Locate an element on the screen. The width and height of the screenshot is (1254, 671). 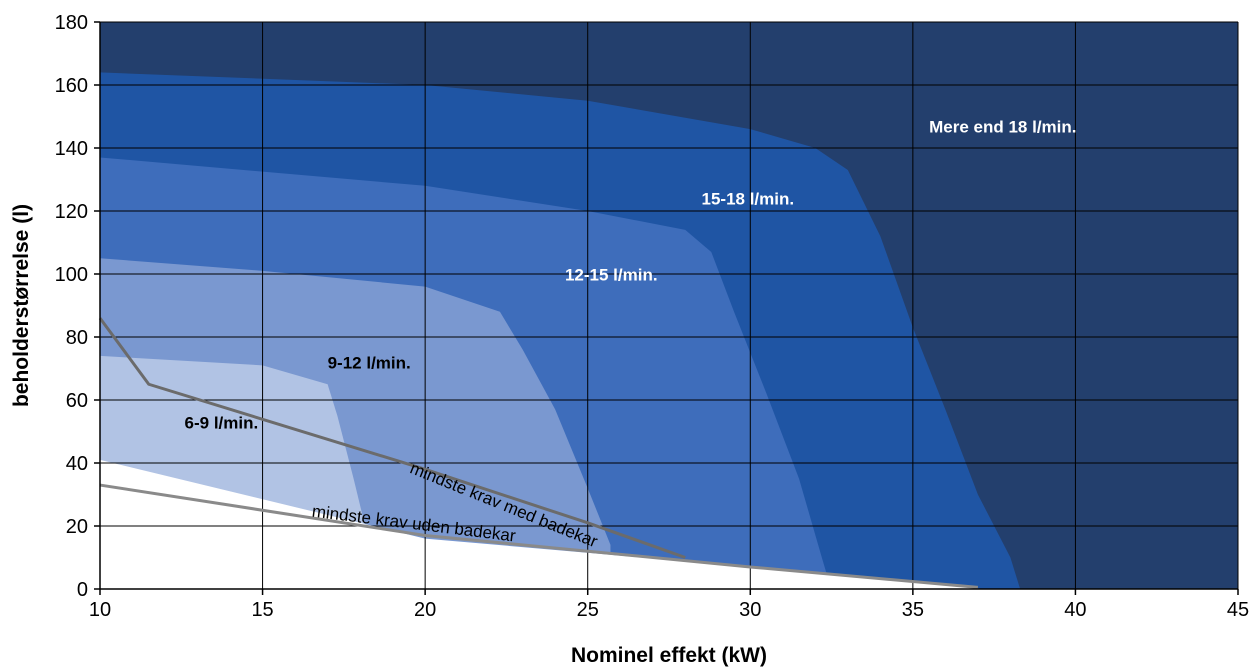
y-tick-label-160: 160 is located at coordinates (71, 86).